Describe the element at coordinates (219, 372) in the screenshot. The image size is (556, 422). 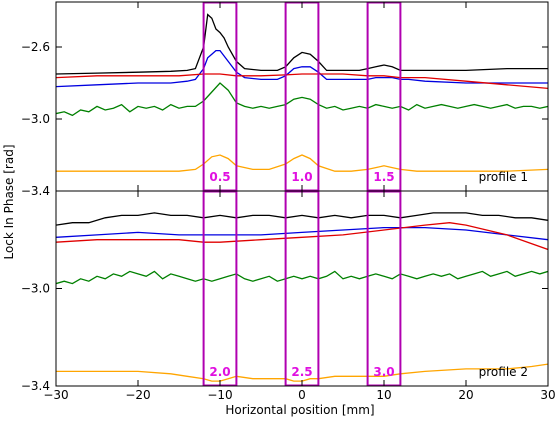
I see `highlight-box-label: 2.0` at that location.